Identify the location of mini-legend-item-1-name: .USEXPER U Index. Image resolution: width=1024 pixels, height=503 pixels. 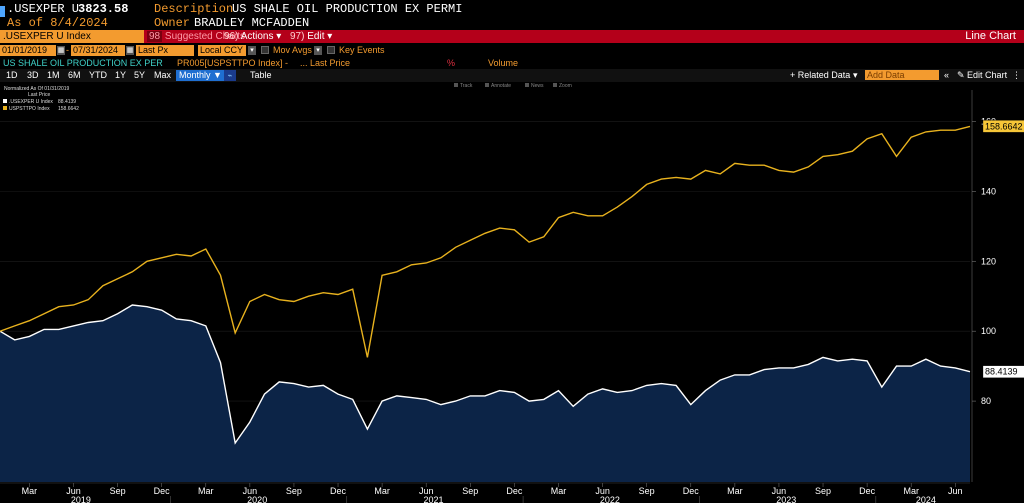
(31, 102).